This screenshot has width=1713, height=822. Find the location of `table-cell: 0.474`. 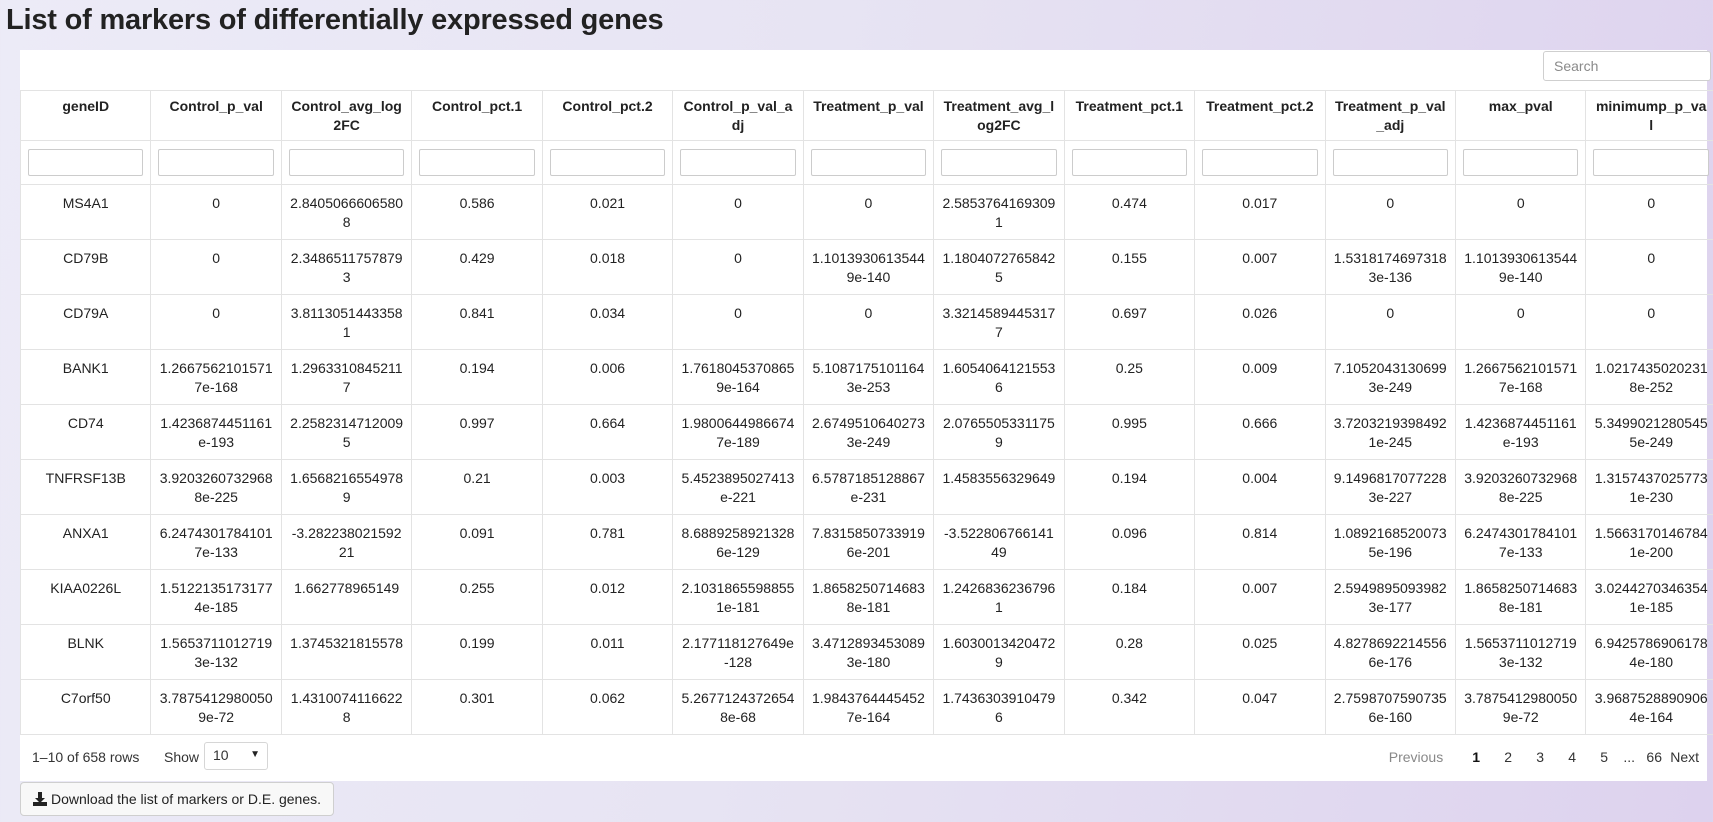

table-cell: 0.474 is located at coordinates (1129, 212).